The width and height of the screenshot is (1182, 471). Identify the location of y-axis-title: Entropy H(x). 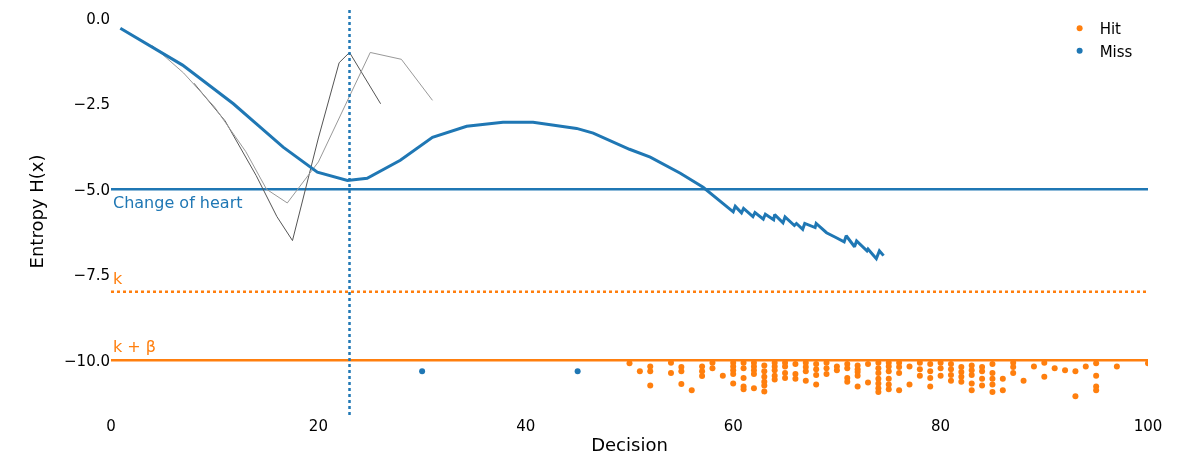
(37, 211).